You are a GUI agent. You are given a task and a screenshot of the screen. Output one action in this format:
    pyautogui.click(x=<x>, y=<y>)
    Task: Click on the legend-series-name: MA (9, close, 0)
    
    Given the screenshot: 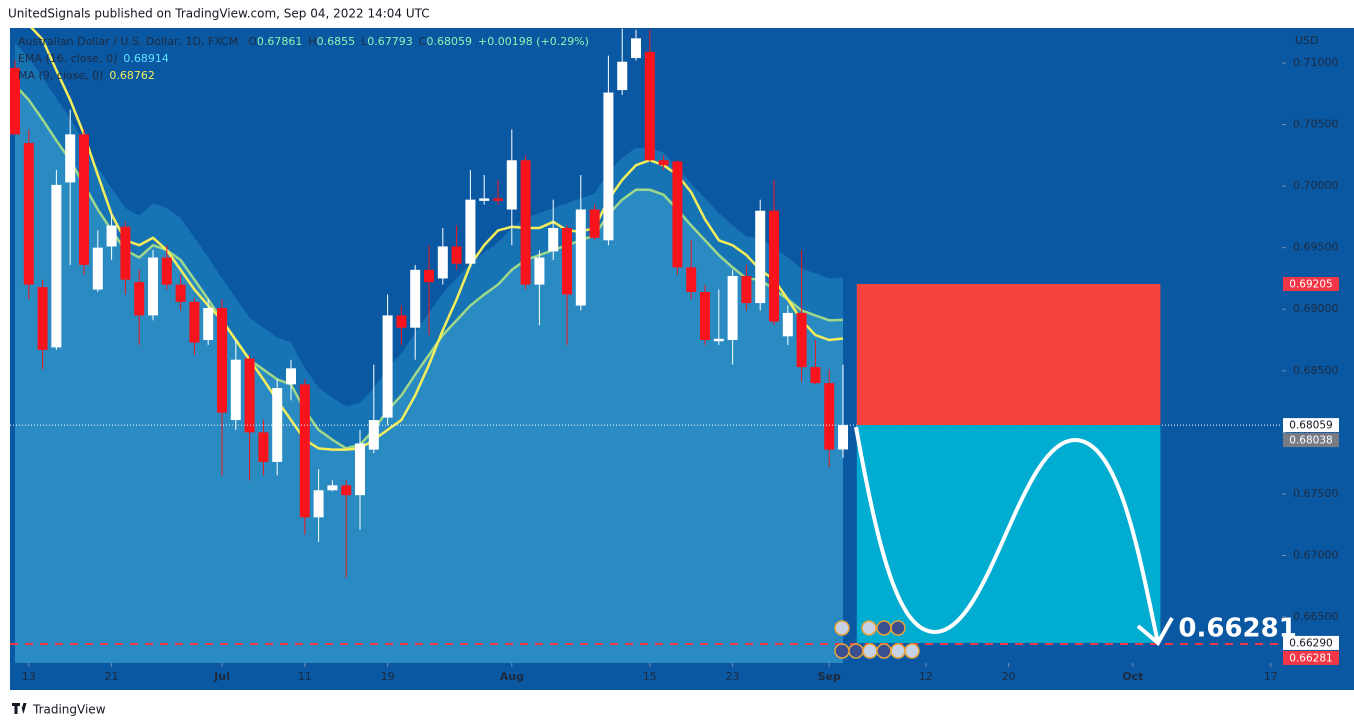 What is the action you would take?
    pyautogui.click(x=60, y=75)
    